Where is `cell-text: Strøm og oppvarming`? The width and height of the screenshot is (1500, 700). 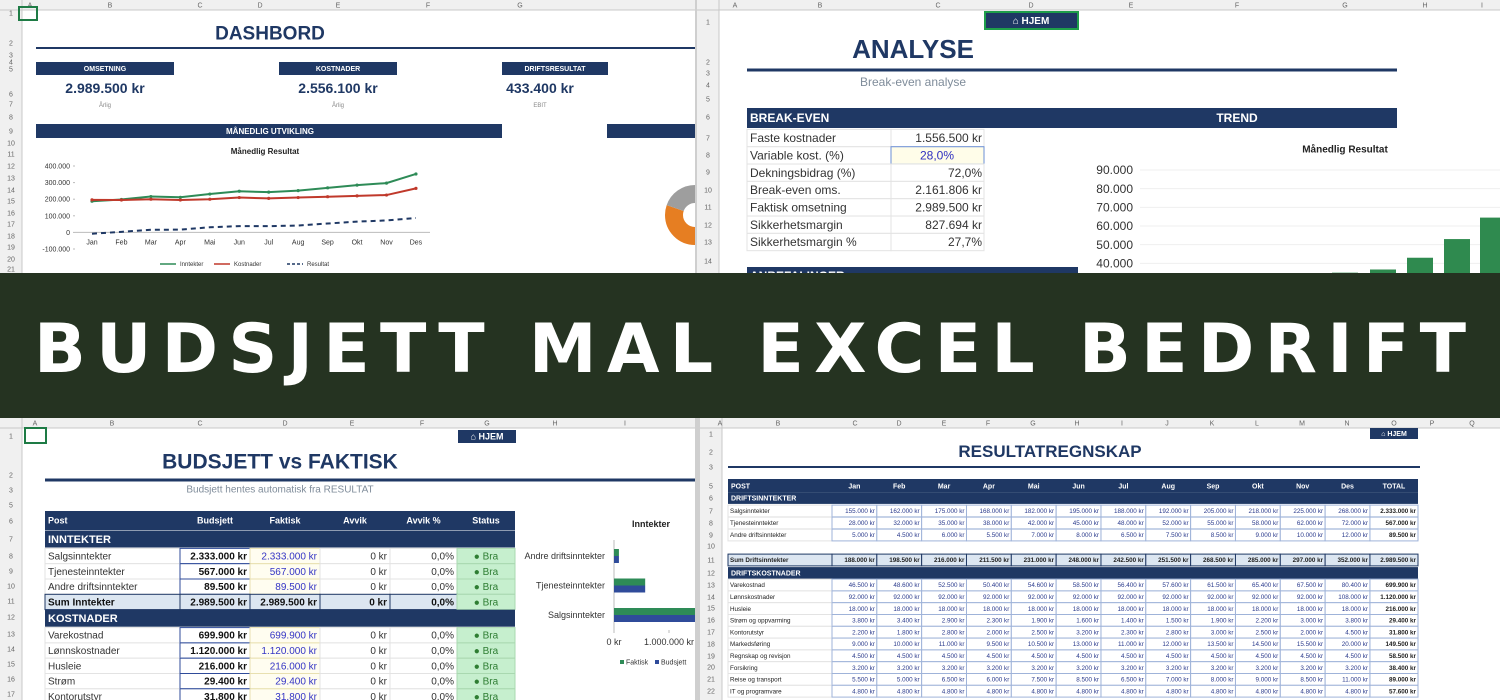 cell-text: Strøm og oppvarming is located at coordinates (760, 621).